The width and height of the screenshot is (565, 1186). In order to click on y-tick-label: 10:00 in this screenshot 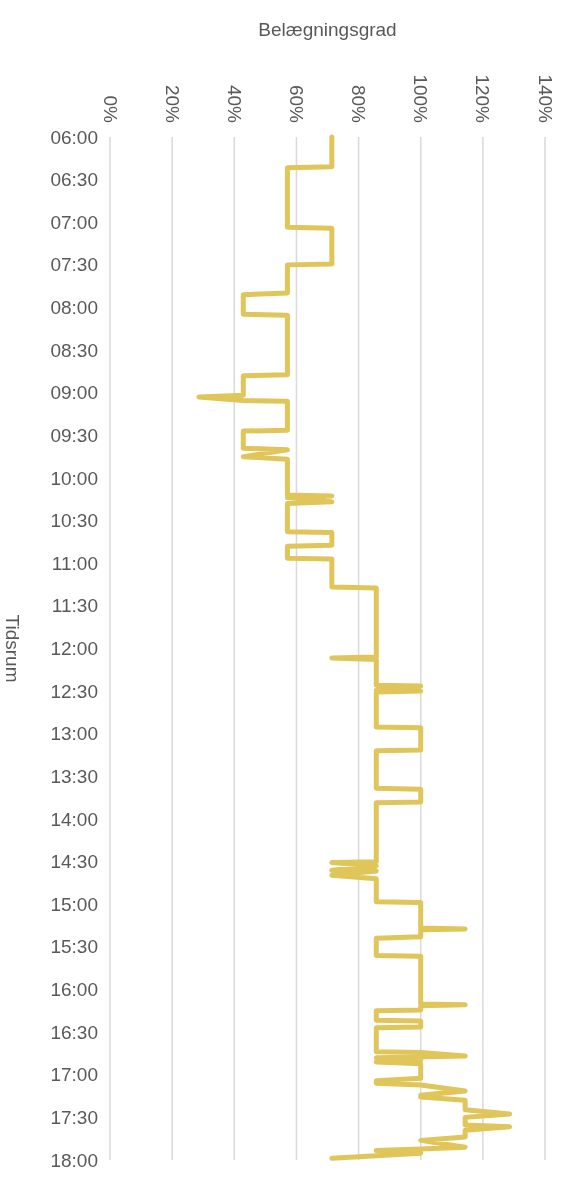, I will do `click(74, 478)`.